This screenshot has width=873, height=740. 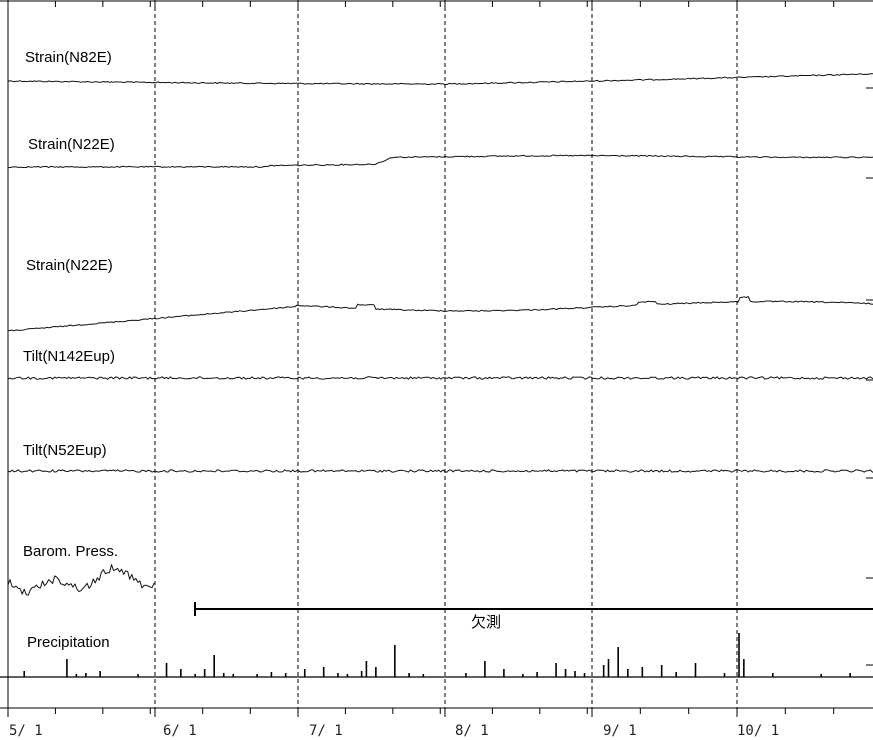 I want to click on x-tick-label-5-1: 5/ 1, so click(x=26, y=731).